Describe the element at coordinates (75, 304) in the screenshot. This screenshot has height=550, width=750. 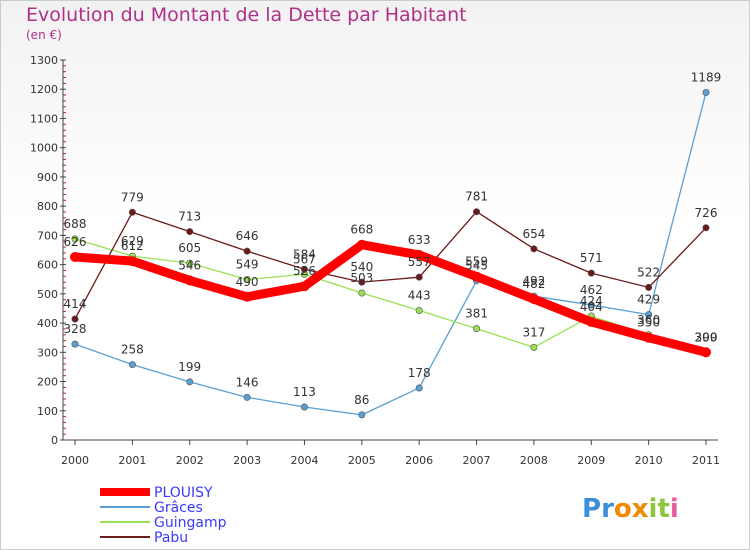
I see `data-label: 414` at that location.